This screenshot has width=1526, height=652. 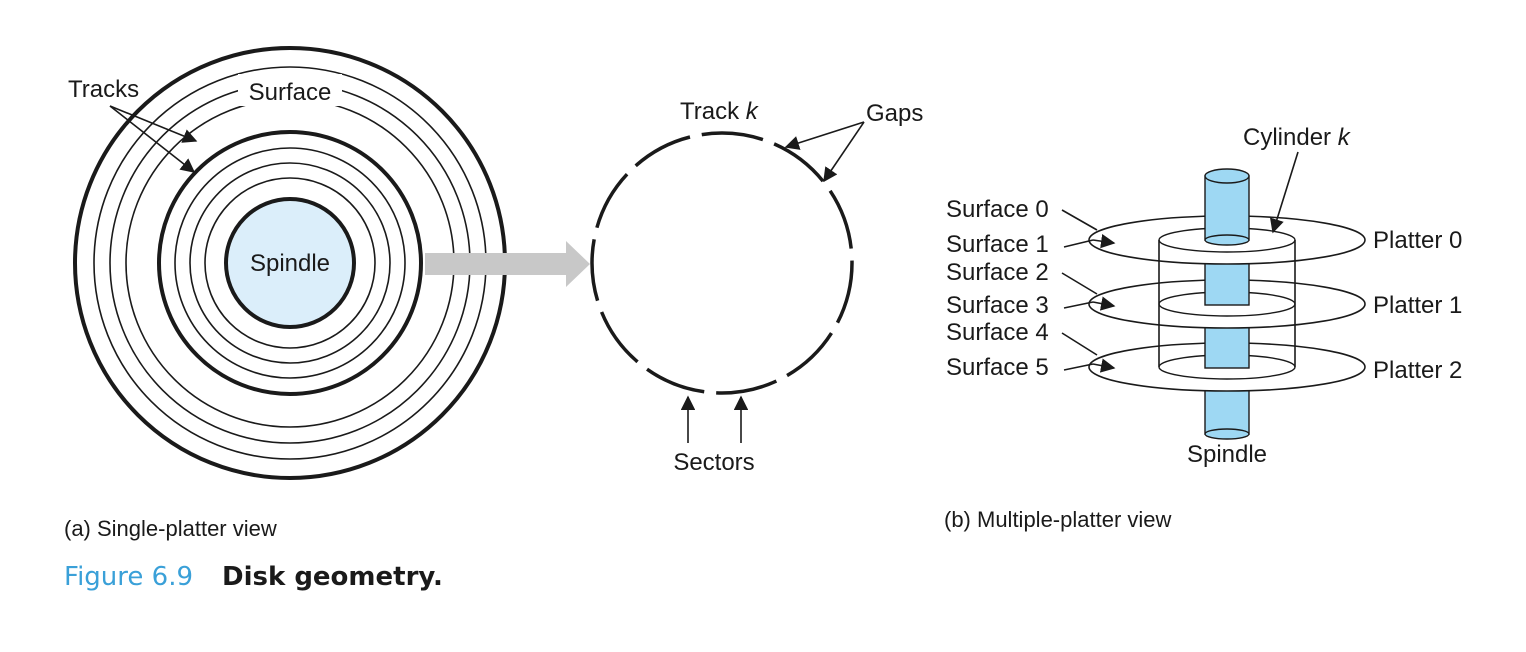 I want to click on figure-title: Disk geometry., so click(x=332, y=577).